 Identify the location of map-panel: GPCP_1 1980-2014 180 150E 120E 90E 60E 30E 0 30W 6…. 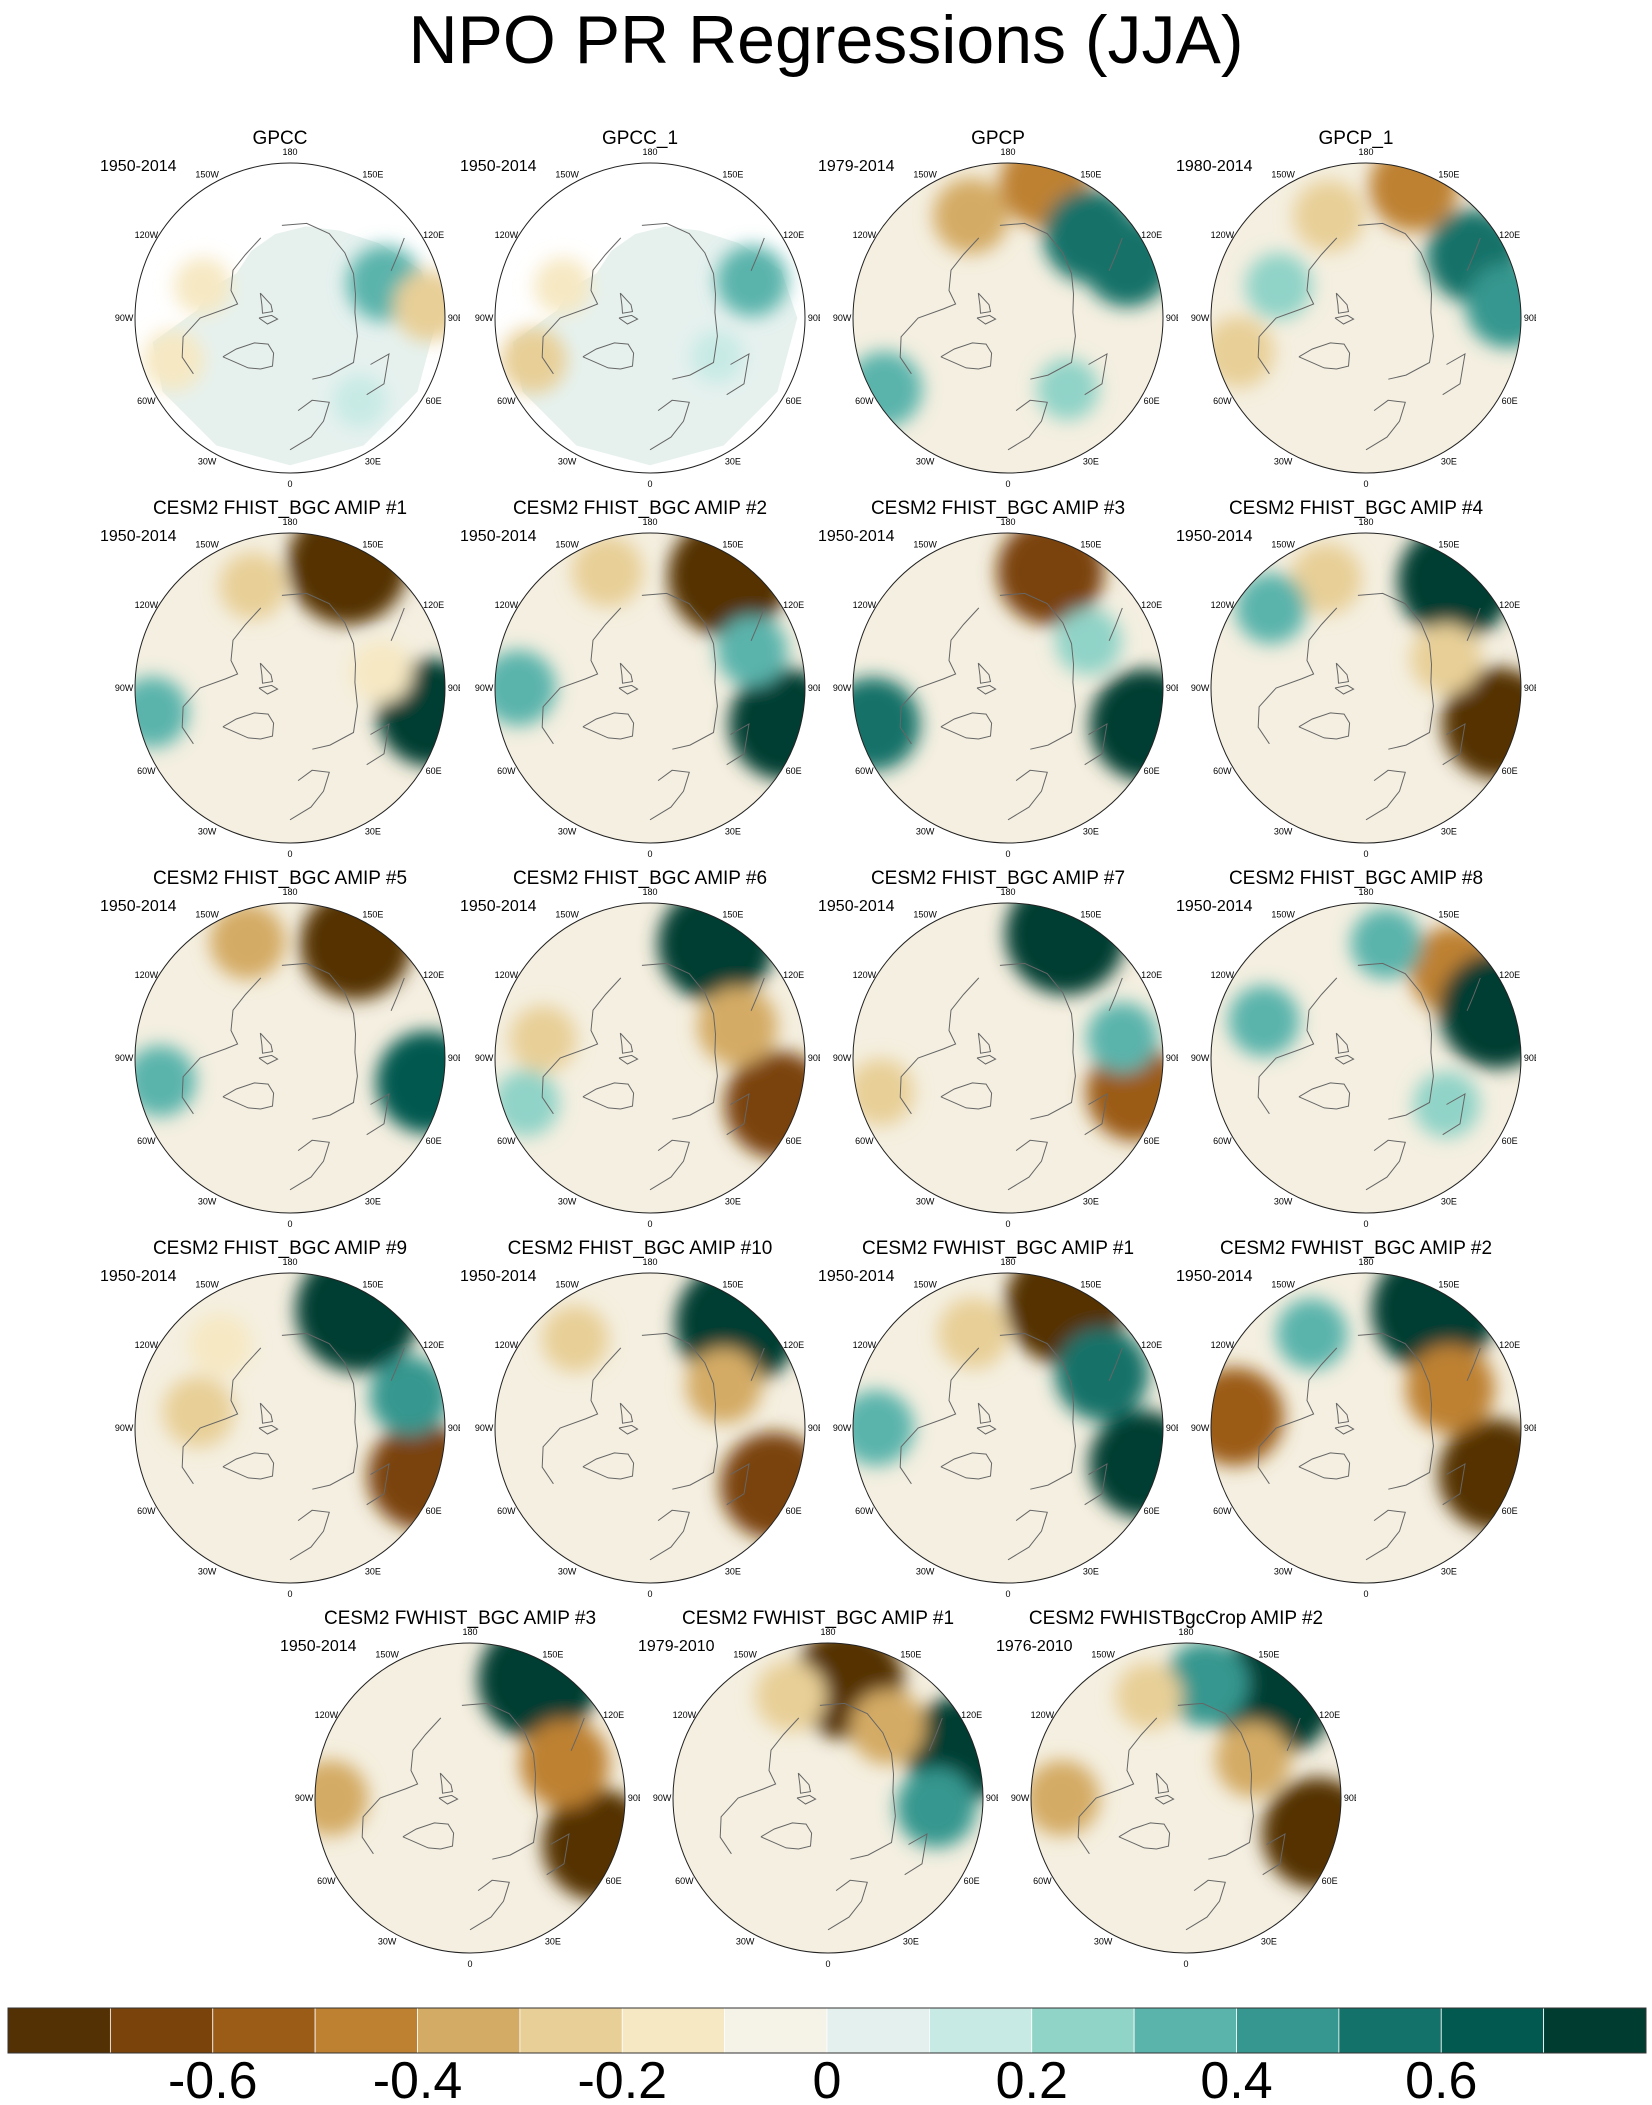
(1356, 308).